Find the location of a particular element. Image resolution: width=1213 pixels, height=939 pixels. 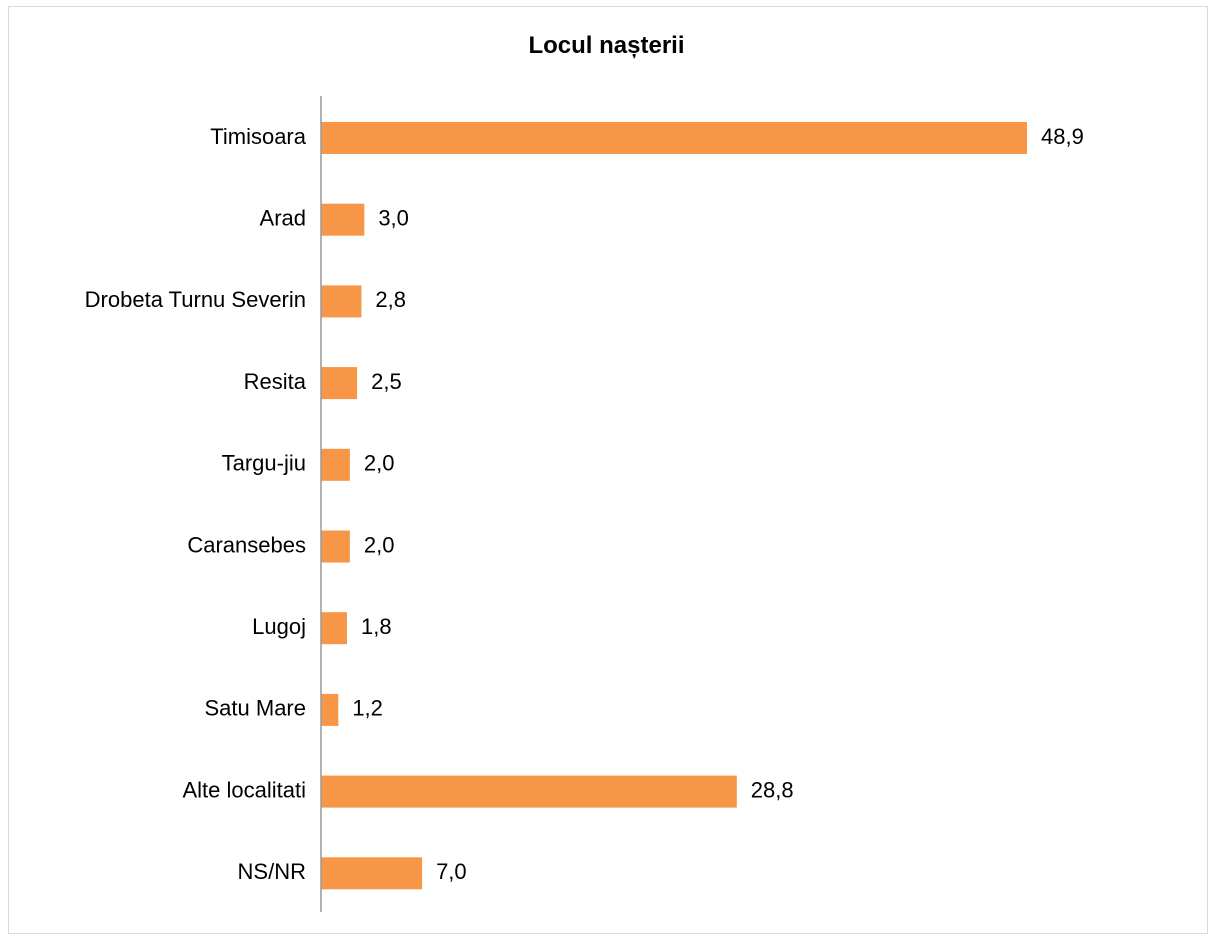

value-label-resita: 2,5 is located at coordinates (386, 381).